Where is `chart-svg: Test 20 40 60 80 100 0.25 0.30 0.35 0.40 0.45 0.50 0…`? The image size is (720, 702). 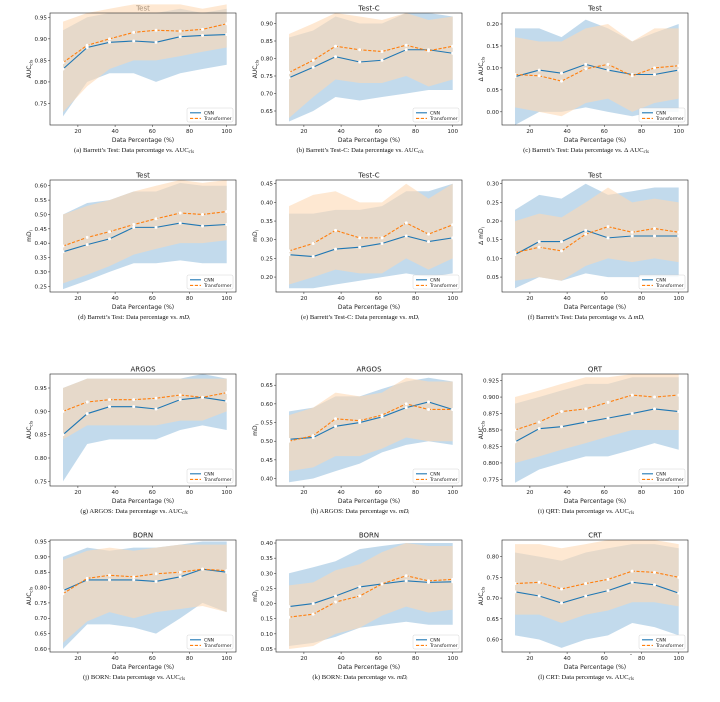 chart-svg: Test 20 40 60 80 100 0.25 0.30 0.35 0.40 0.45 0.50 0… is located at coordinates (131, 241).